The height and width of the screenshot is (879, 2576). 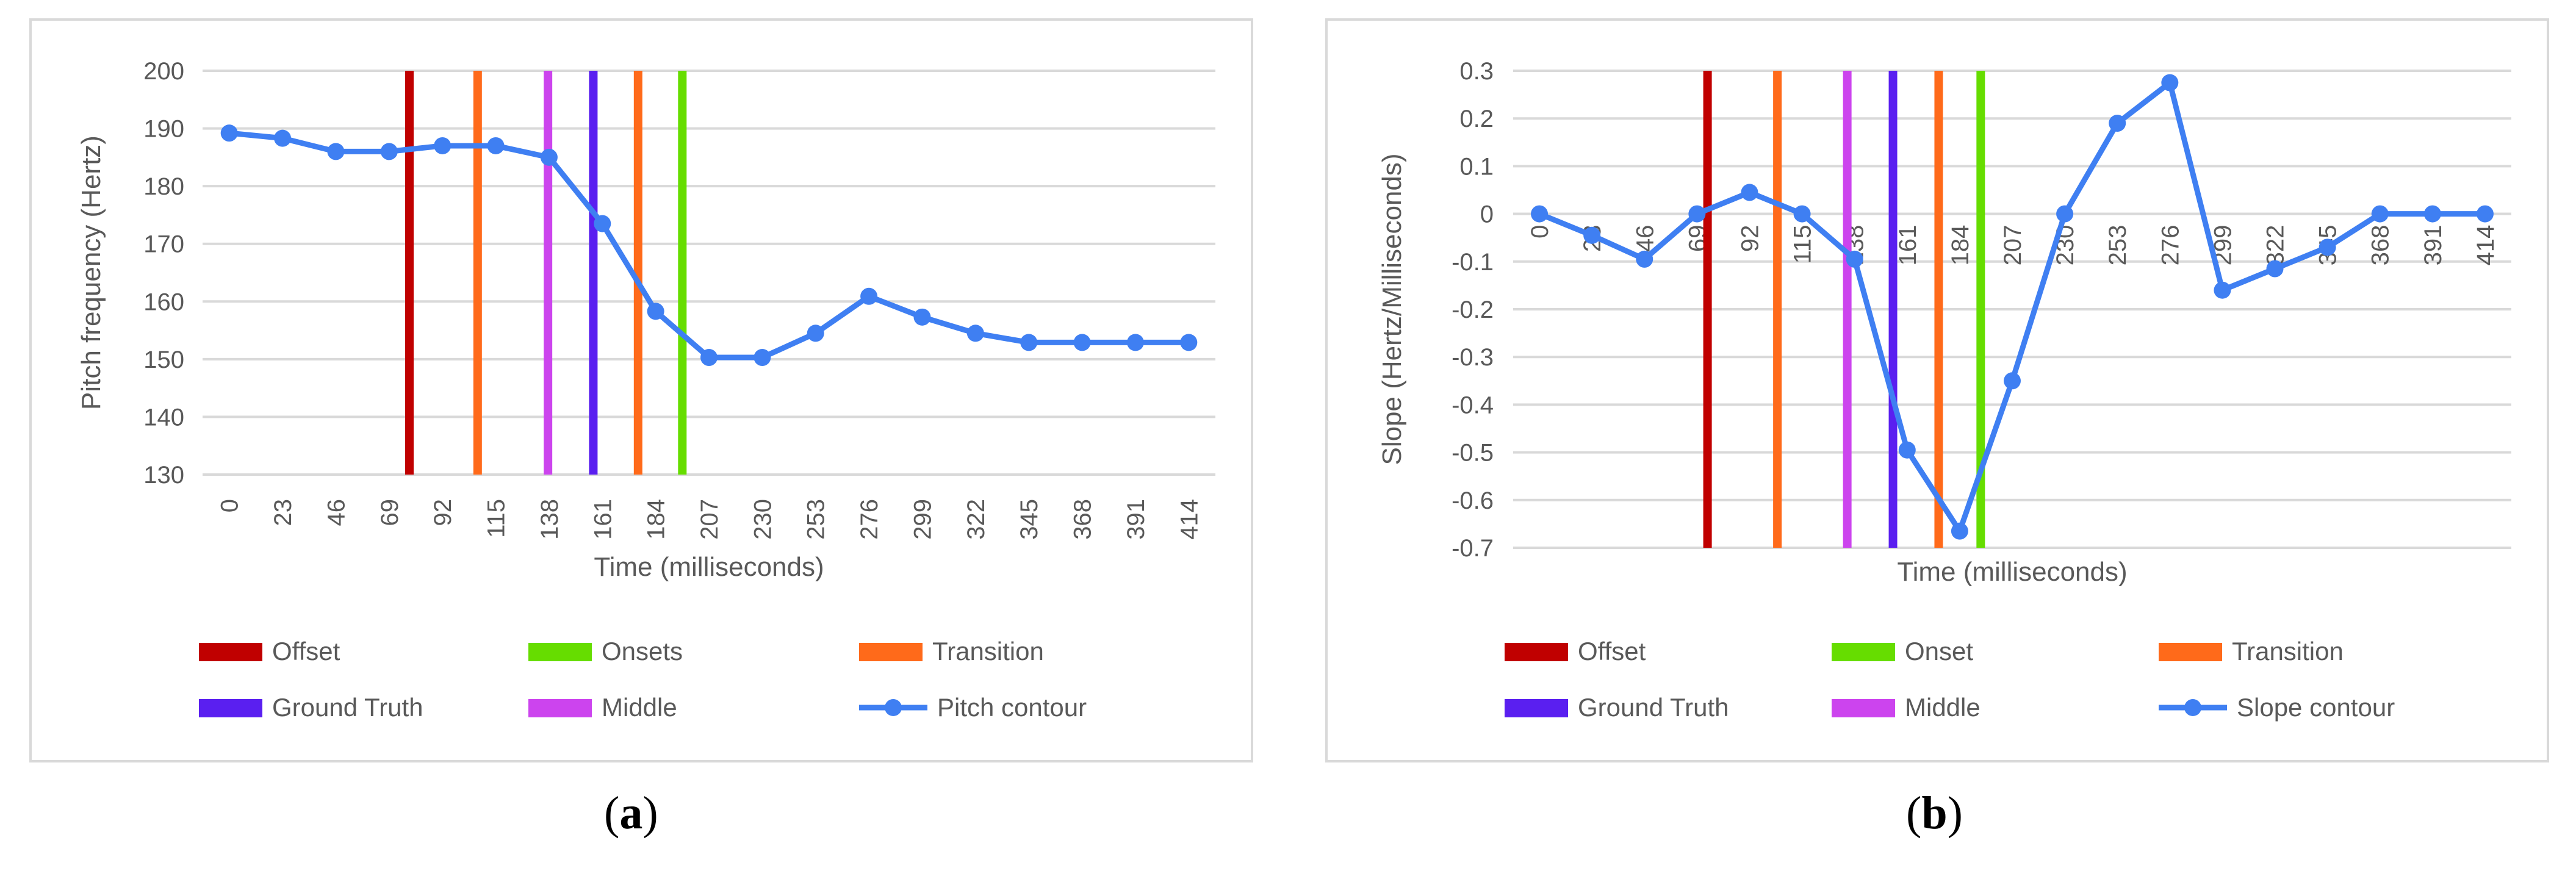 What do you see at coordinates (1803, 244) in the screenshot?
I see `chart-b-xtick-label: 115` at bounding box center [1803, 244].